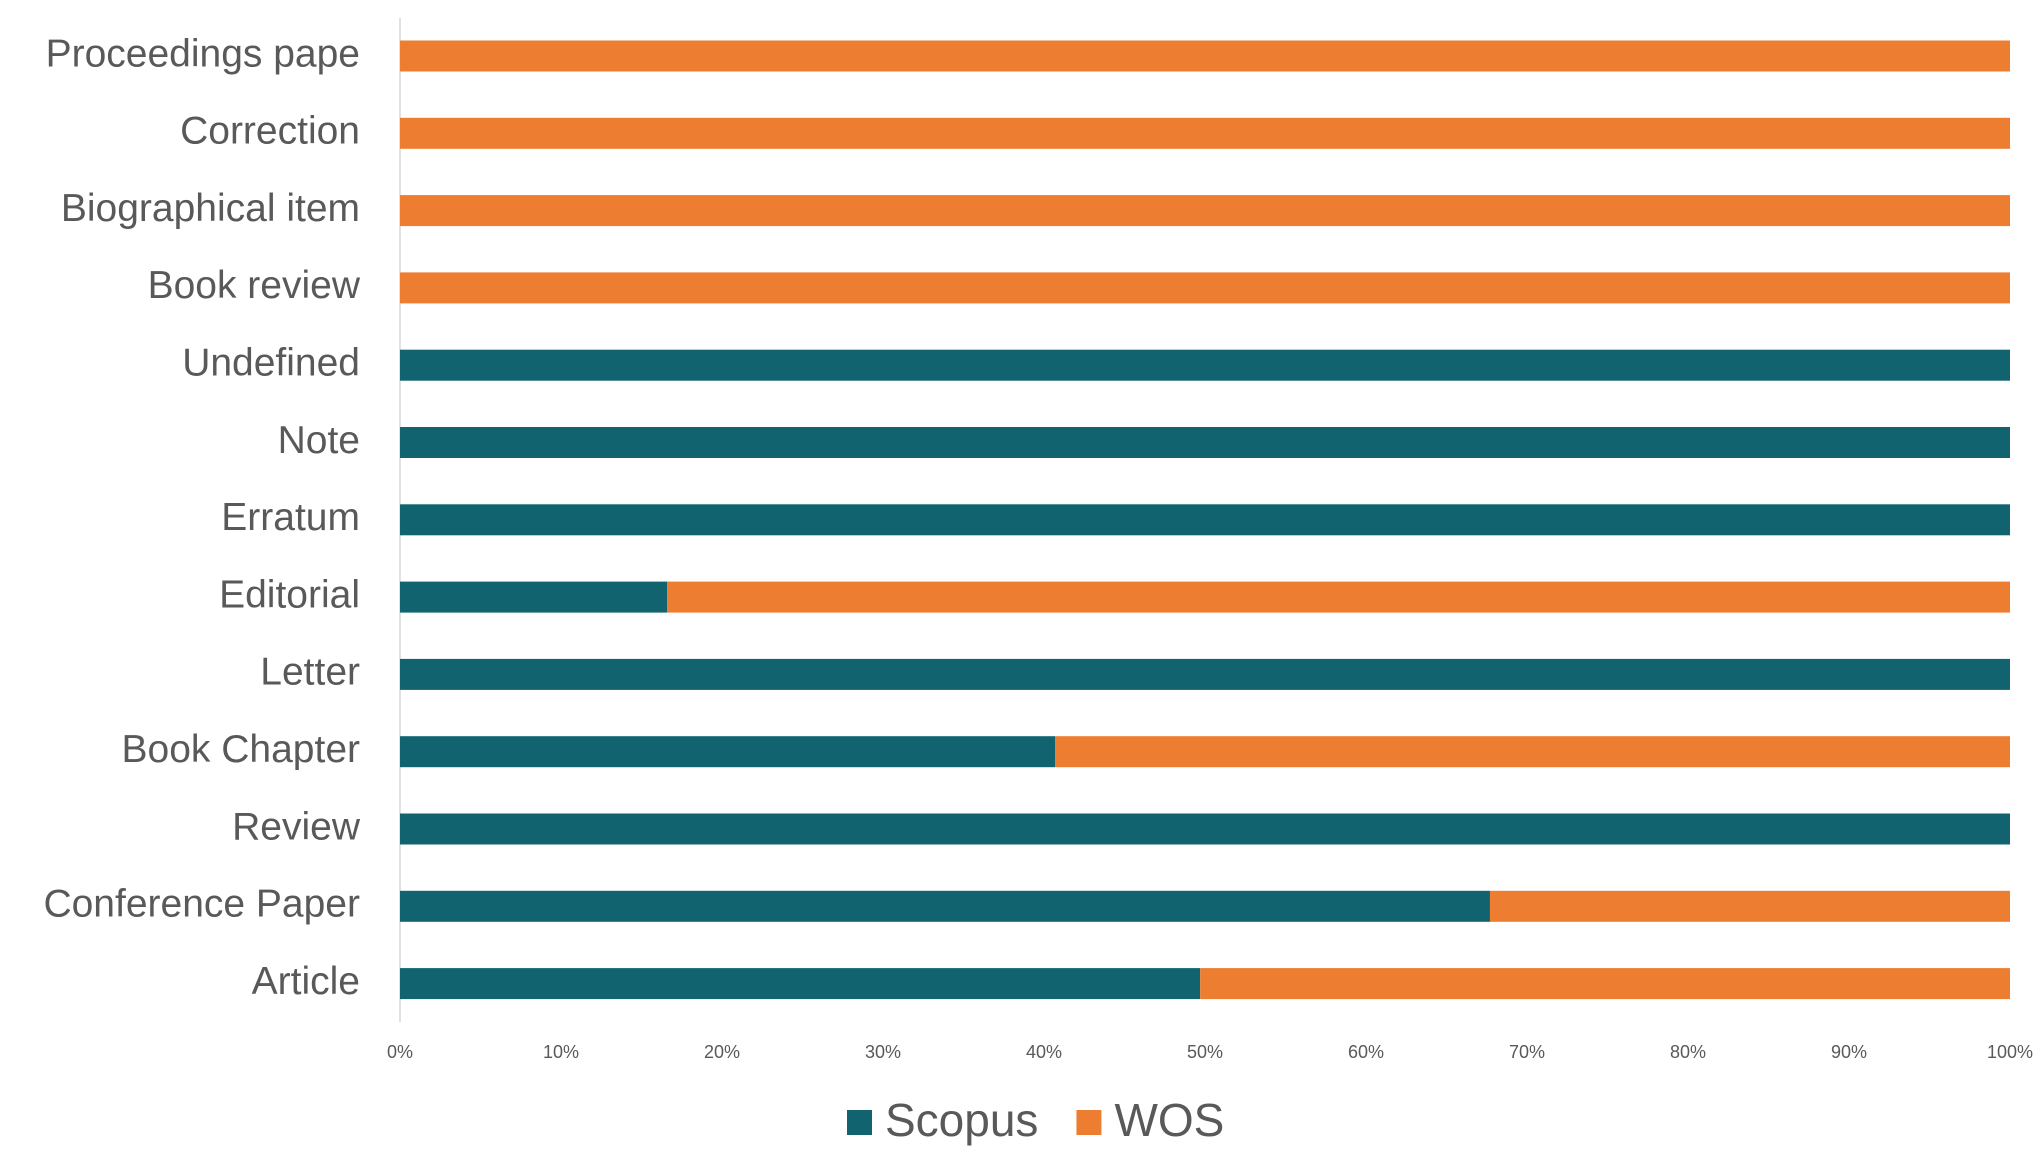 This screenshot has height=1151, width=2041. What do you see at coordinates (400, 1052) in the screenshot?
I see `x-tick-label: 0%` at bounding box center [400, 1052].